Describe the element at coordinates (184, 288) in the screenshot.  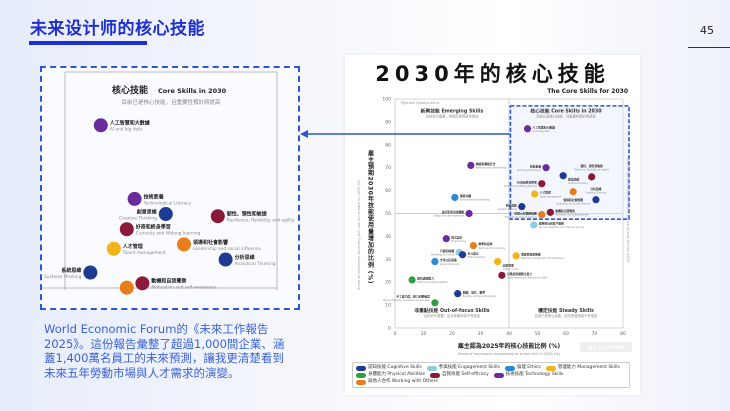
I see `zoom-skill-label-en: Motivation and self-awareness` at that location.